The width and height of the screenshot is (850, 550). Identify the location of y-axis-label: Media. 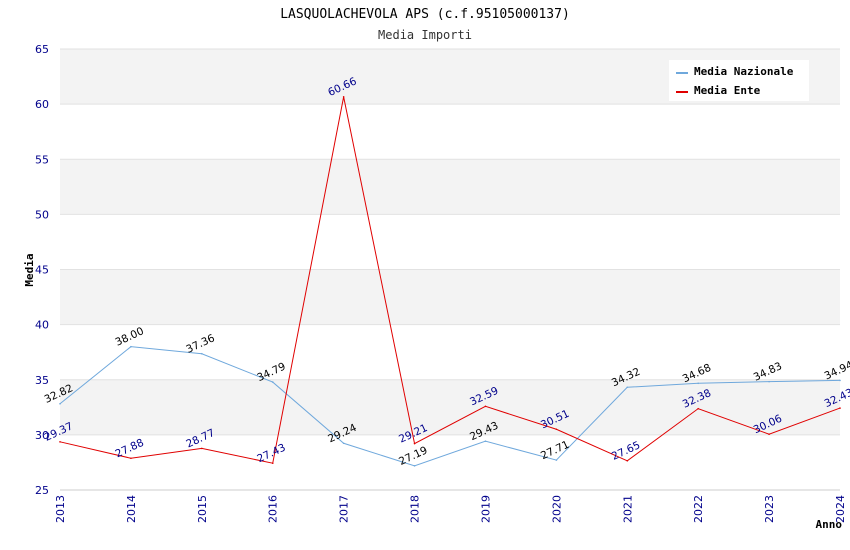
(29, 269).